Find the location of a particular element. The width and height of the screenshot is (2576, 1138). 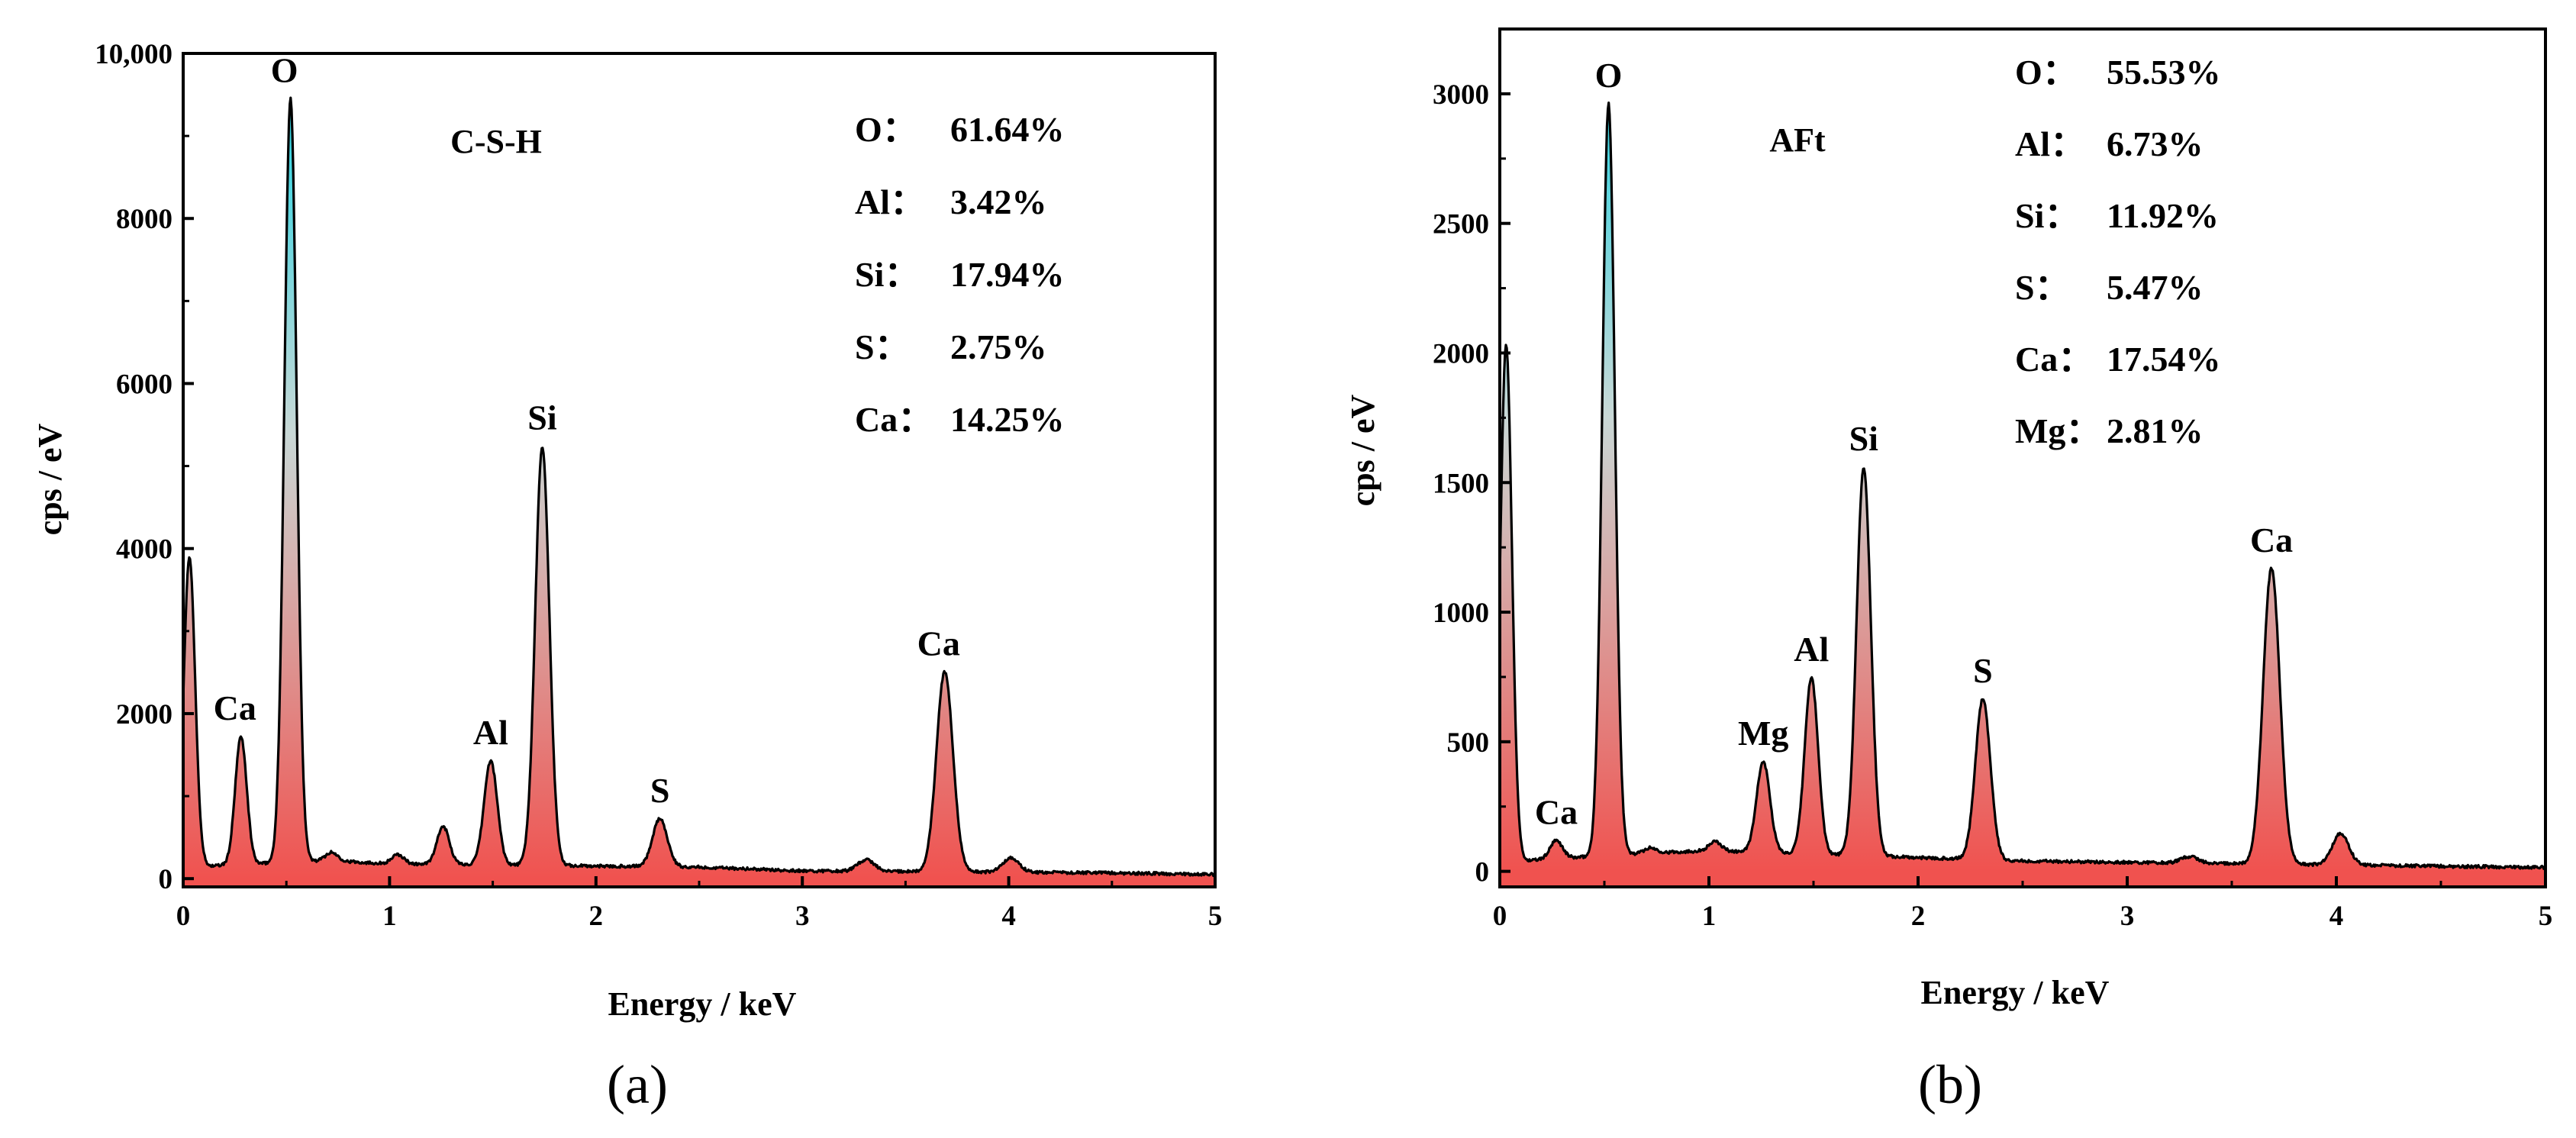

composition-element: Mg： is located at coordinates (2057, 430).